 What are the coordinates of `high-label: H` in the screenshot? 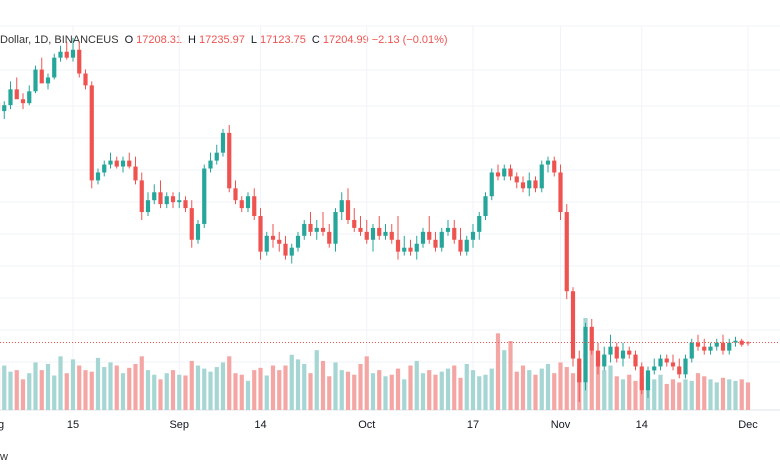 It's located at (192, 40).